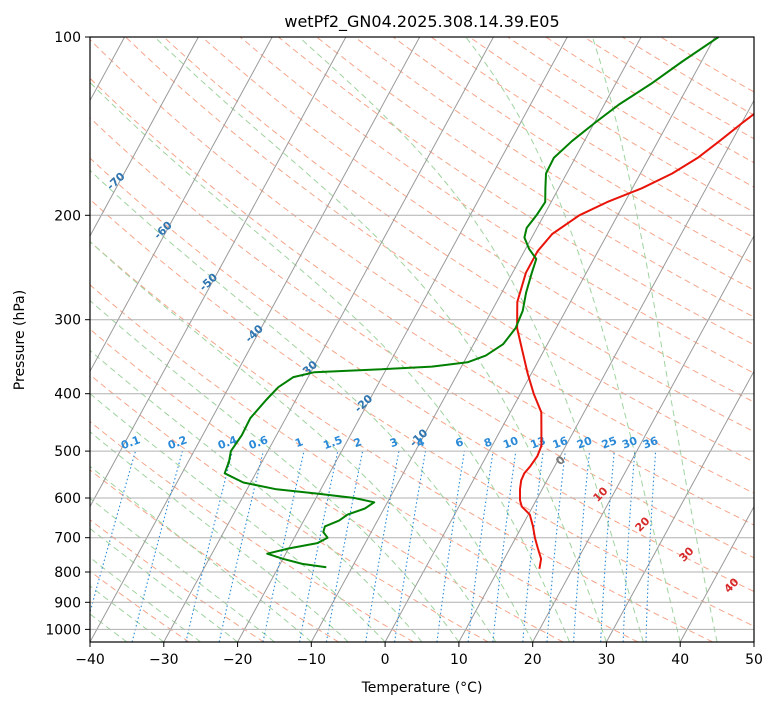 This screenshot has height=708, width=775. Describe the element at coordinates (67, 539) in the screenshot. I see `y-tick-label: 700` at that location.